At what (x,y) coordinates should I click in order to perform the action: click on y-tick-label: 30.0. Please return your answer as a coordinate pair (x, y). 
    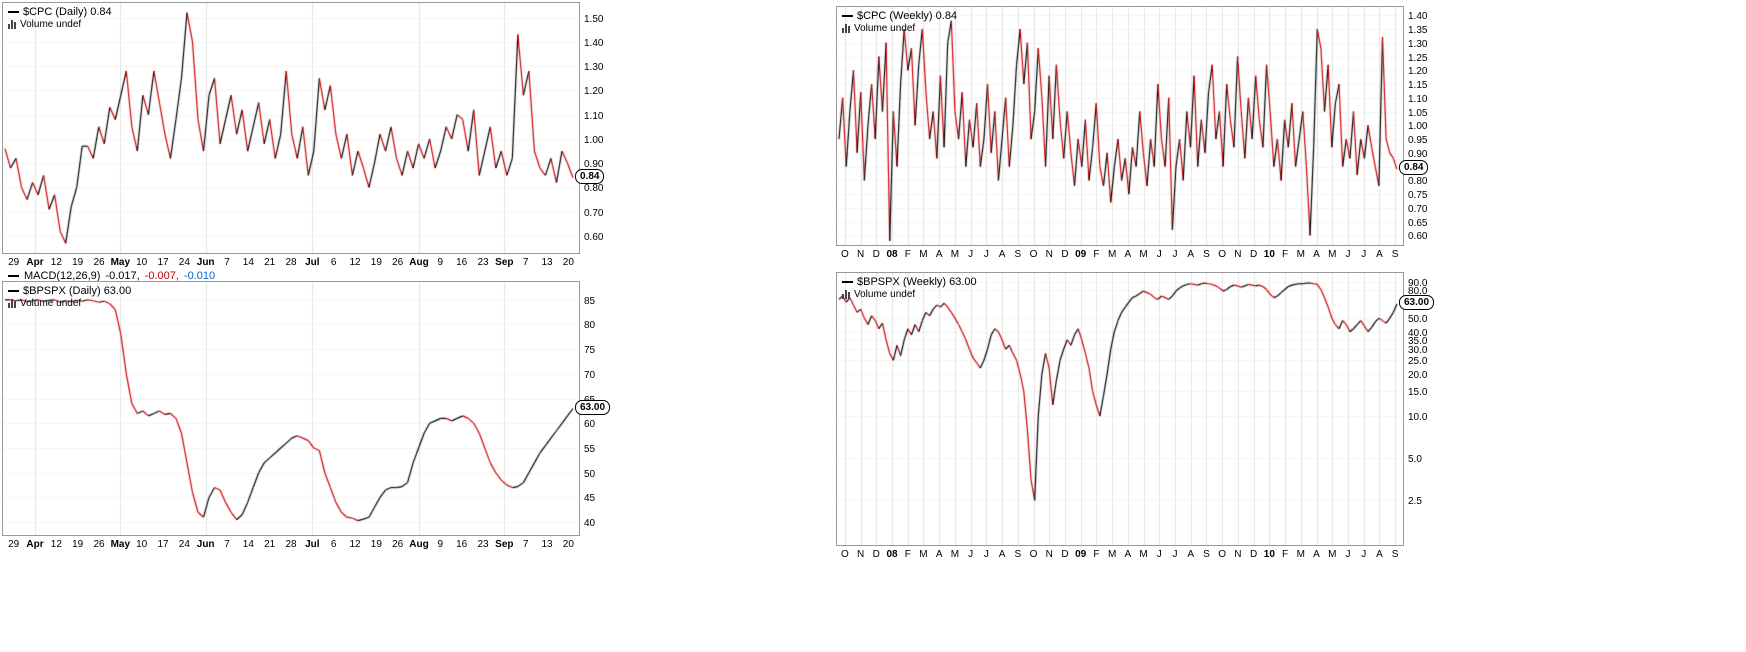
    Looking at the image, I should click on (1418, 351).